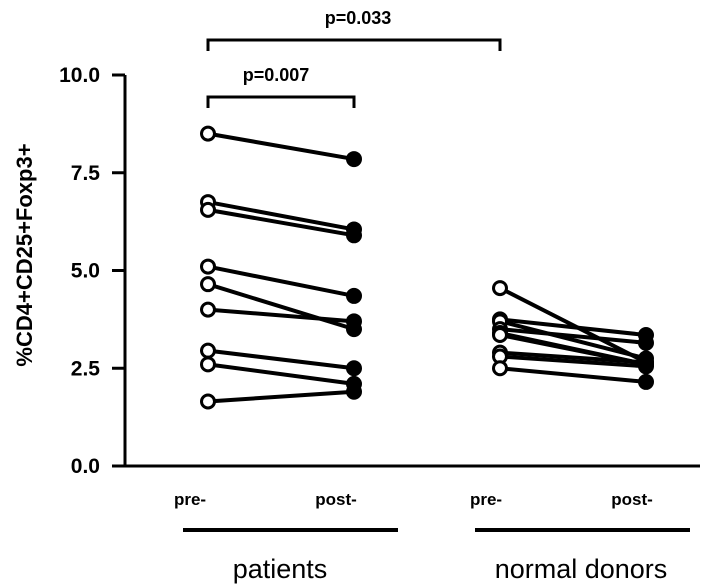 Image resolution: width=718 pixels, height=587 pixels. Describe the element at coordinates (79, 75) in the screenshot. I see `y-tick-label: 10.0` at that location.